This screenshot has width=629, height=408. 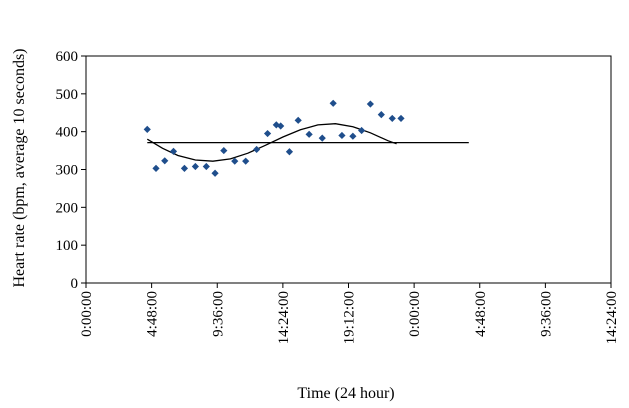 What do you see at coordinates (350, 317) in the screenshot?
I see `x-tick-label: 19:12:00` at bounding box center [350, 317].